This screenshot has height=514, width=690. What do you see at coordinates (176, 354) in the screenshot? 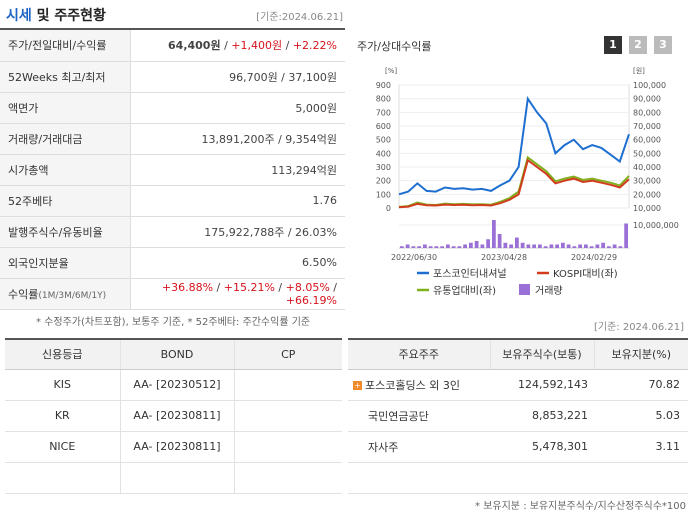
I see `col-header: BOND` at bounding box center [176, 354].